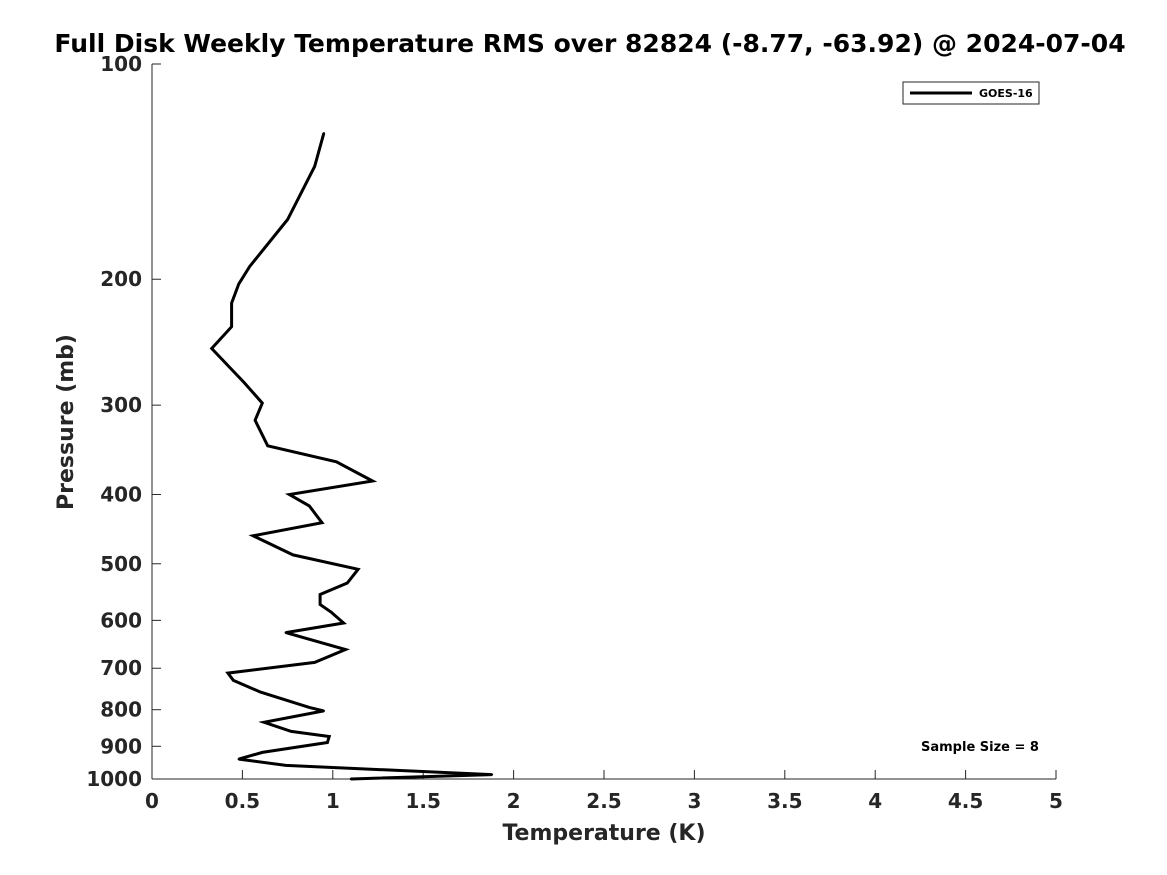 Image resolution: width=1167 pixels, height=875 pixels. Describe the element at coordinates (1006, 93) in the screenshot. I see `legend-label-goes-16: GOES-16` at that location.